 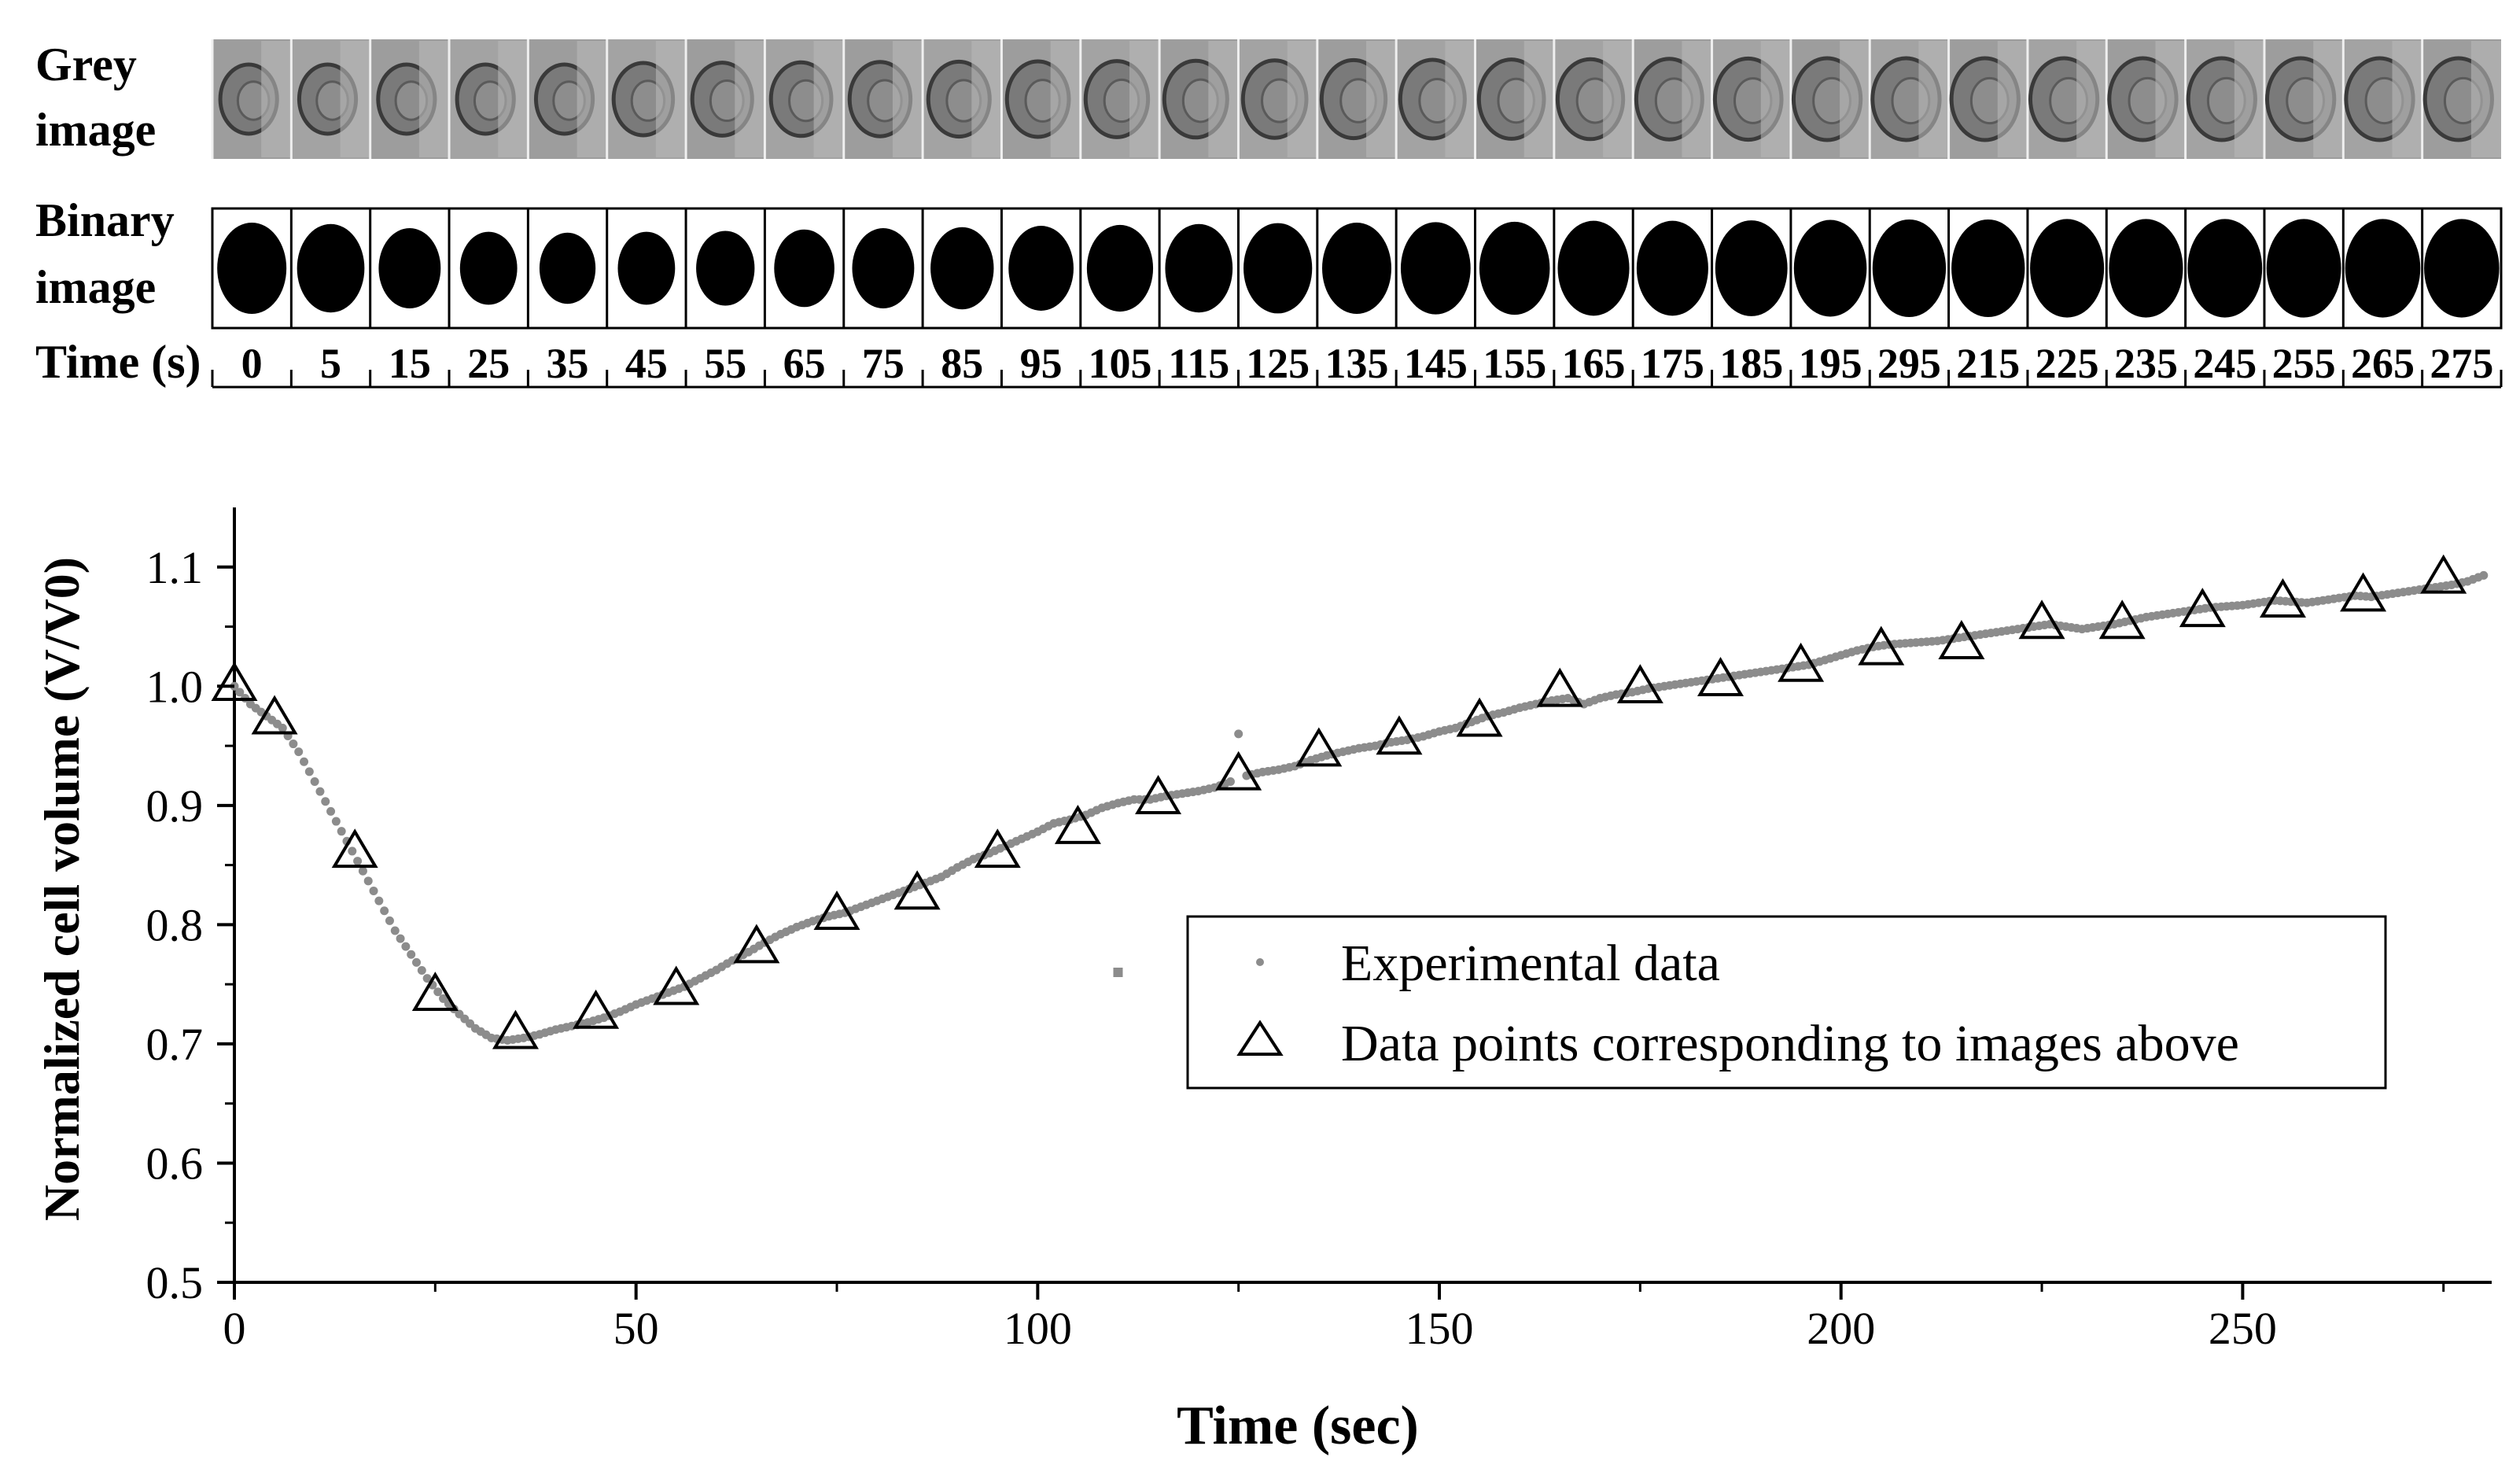 What do you see at coordinates (86, 64) in the screenshot?
I see `grey-row-label-line1: Grey` at bounding box center [86, 64].